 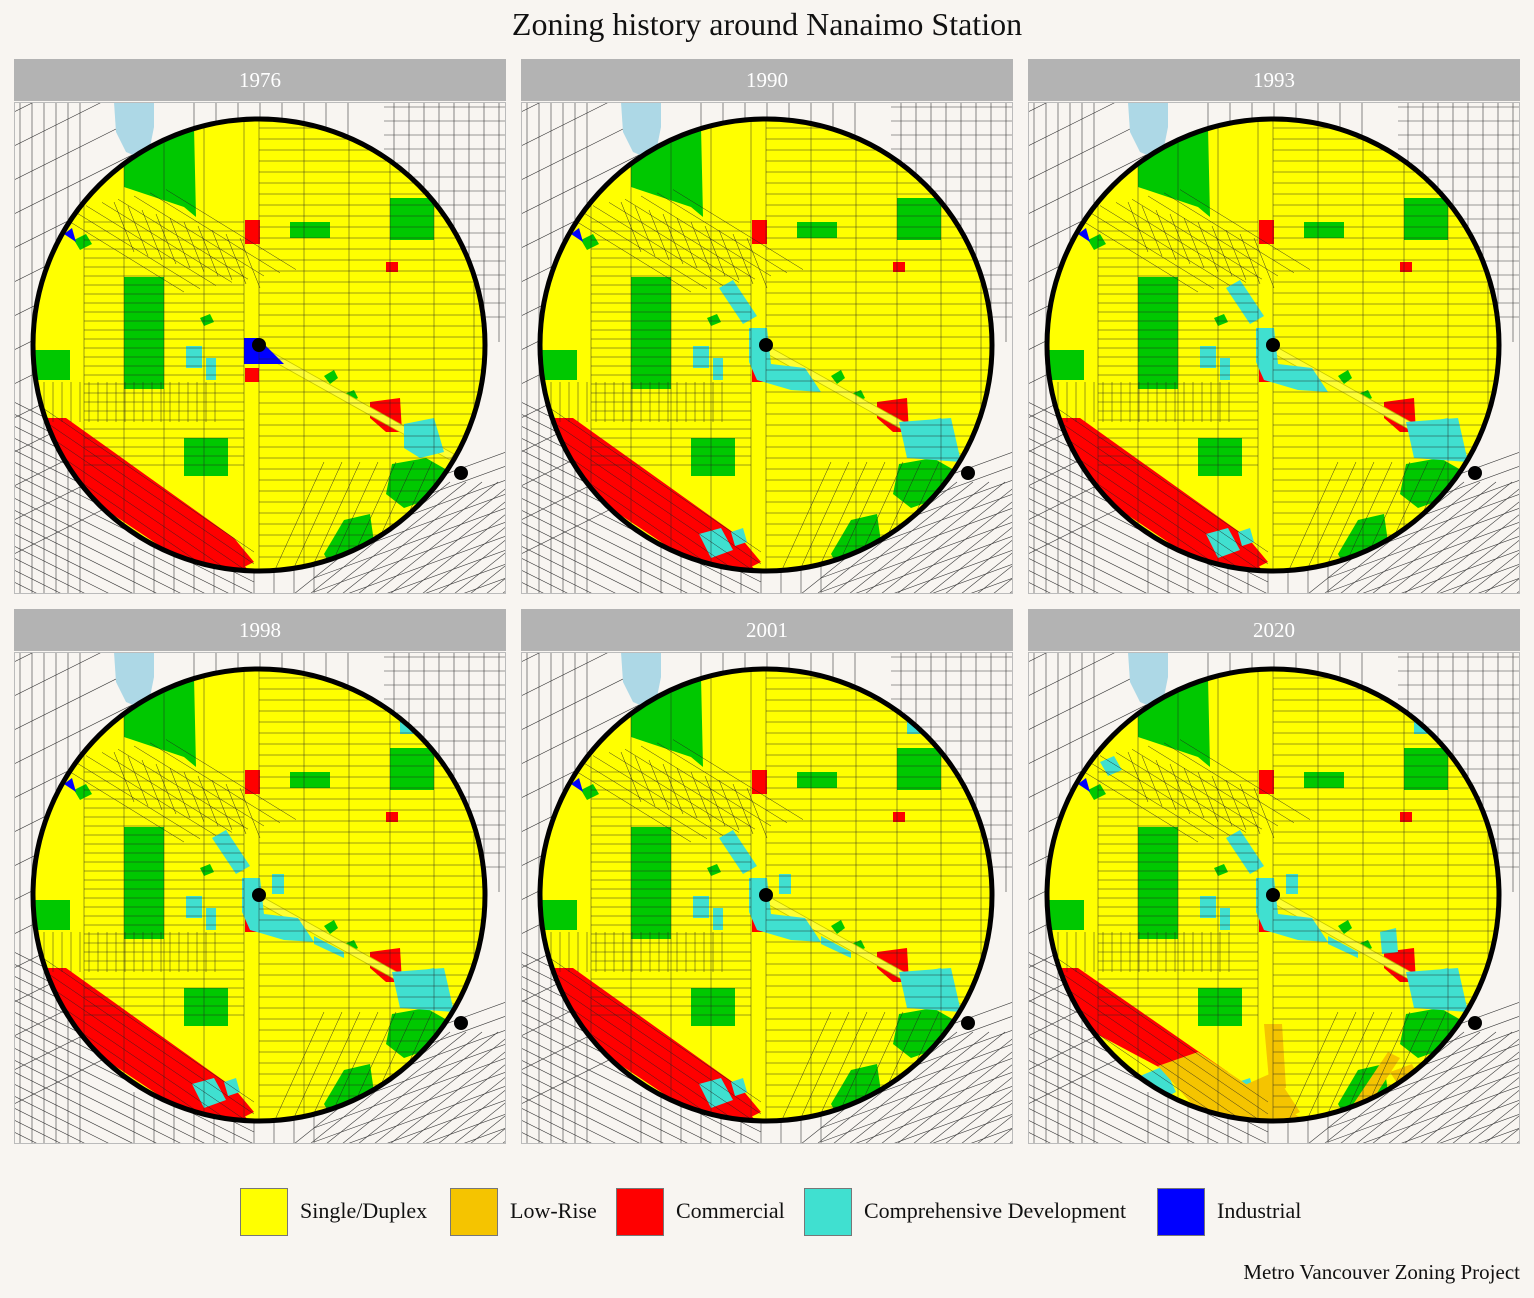 I want to click on station-radius-circle, so click(x=1273, y=345).